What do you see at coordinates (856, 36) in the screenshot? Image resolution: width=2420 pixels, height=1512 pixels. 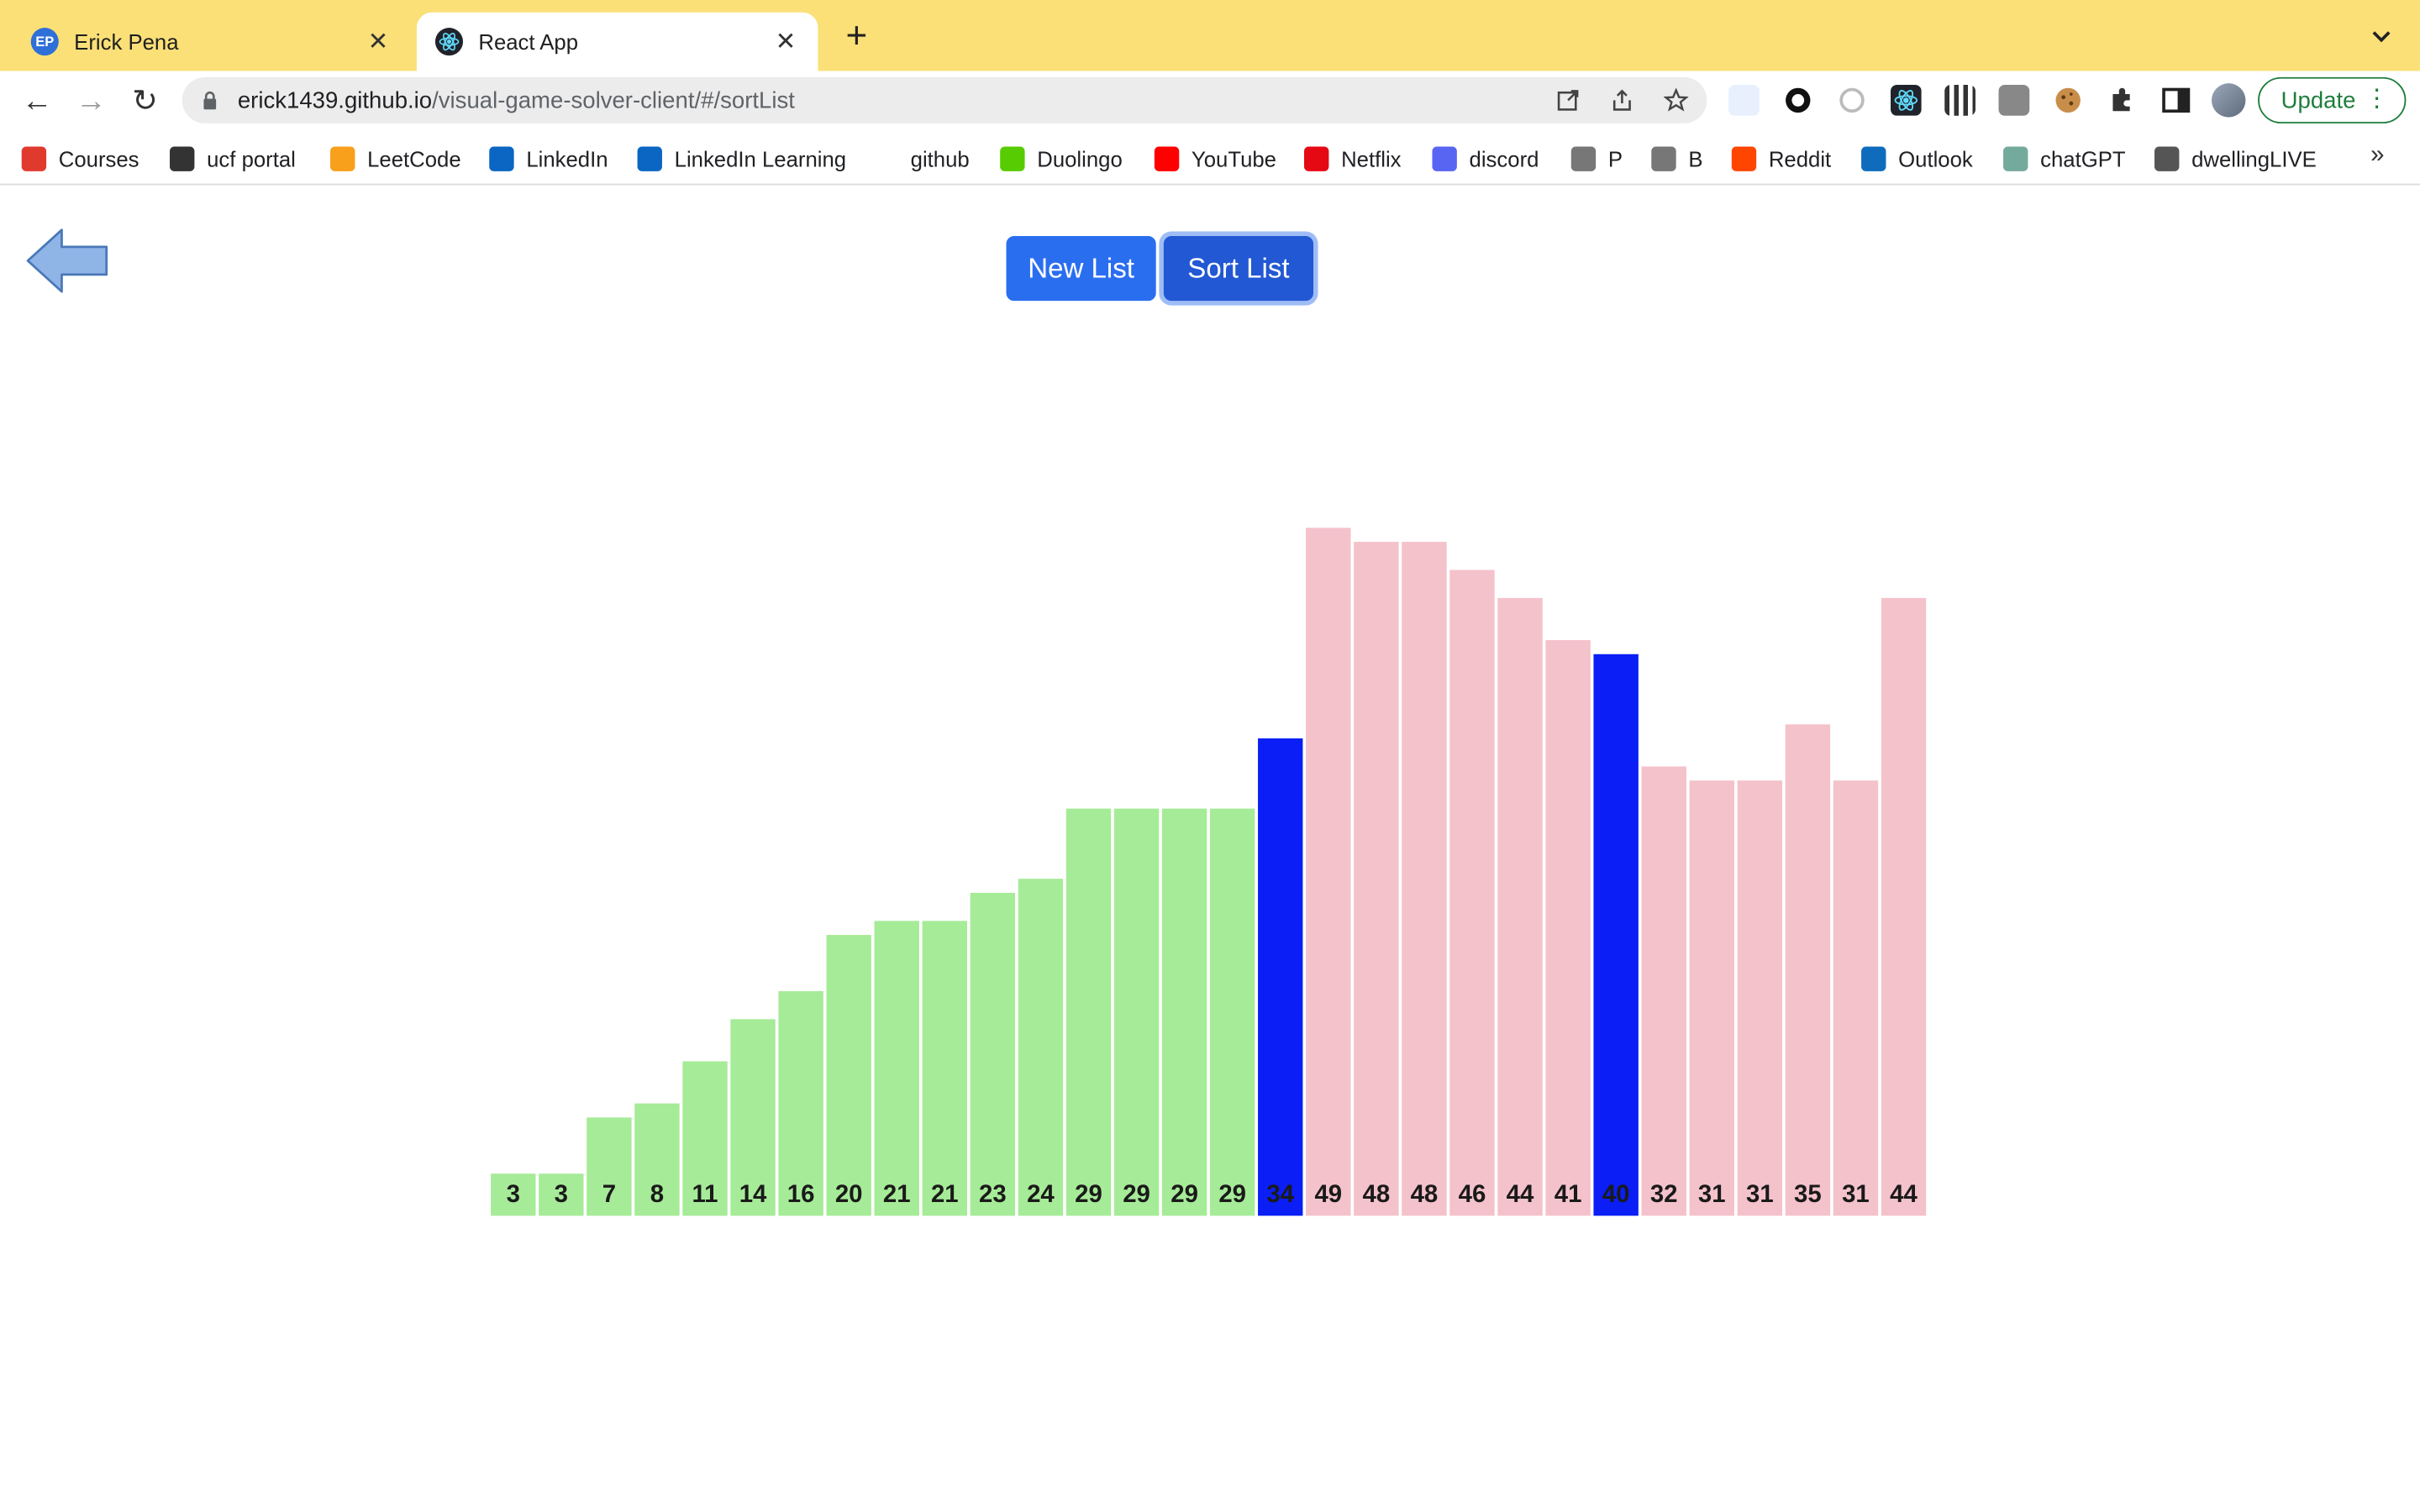 I see `new-tab-icon: +` at bounding box center [856, 36].